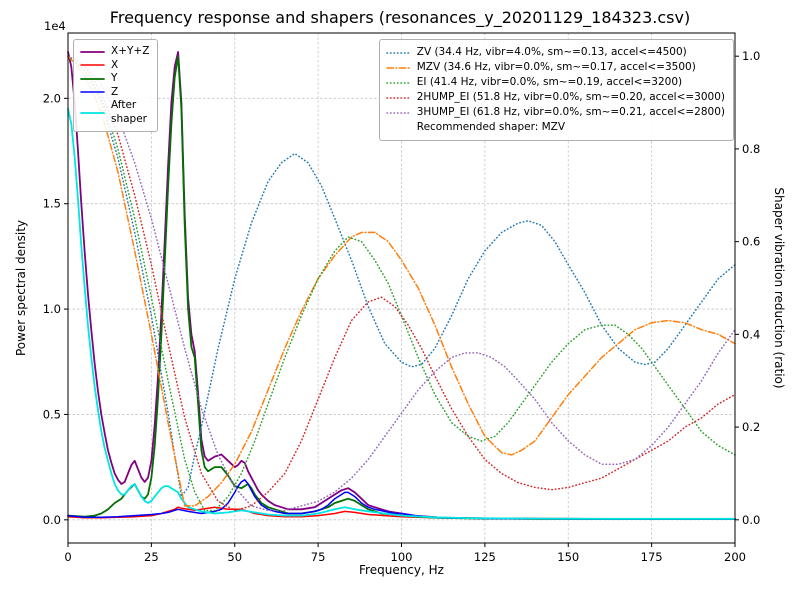 The width and height of the screenshot is (800, 600). I want to click on x-axis-label: Frequency, Hz, so click(401, 570).